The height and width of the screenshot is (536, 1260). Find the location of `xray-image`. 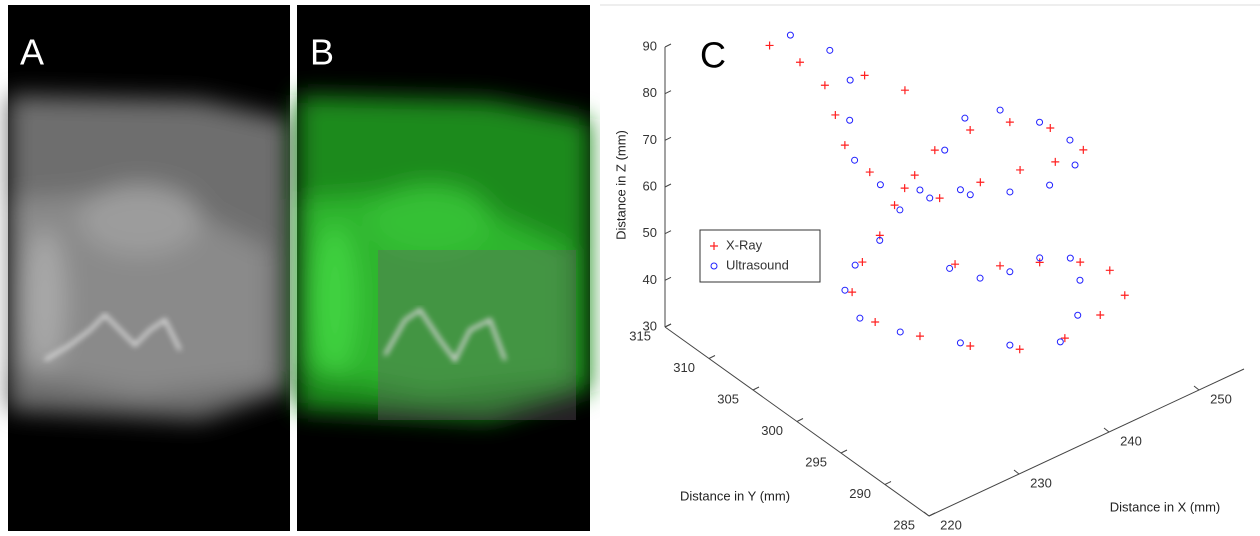

xray-image is located at coordinates (149, 257).